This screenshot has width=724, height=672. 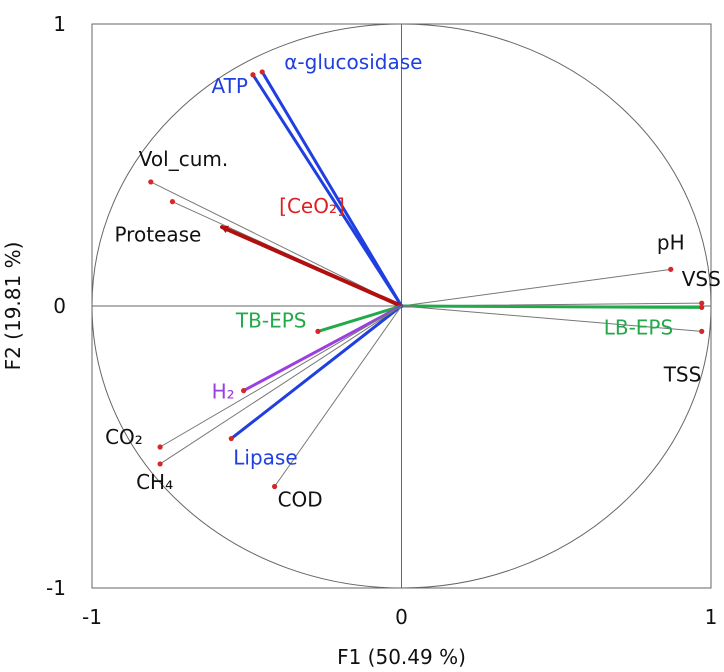 What do you see at coordinates (536, 287) in the screenshot?
I see `vector-ph` at bounding box center [536, 287].